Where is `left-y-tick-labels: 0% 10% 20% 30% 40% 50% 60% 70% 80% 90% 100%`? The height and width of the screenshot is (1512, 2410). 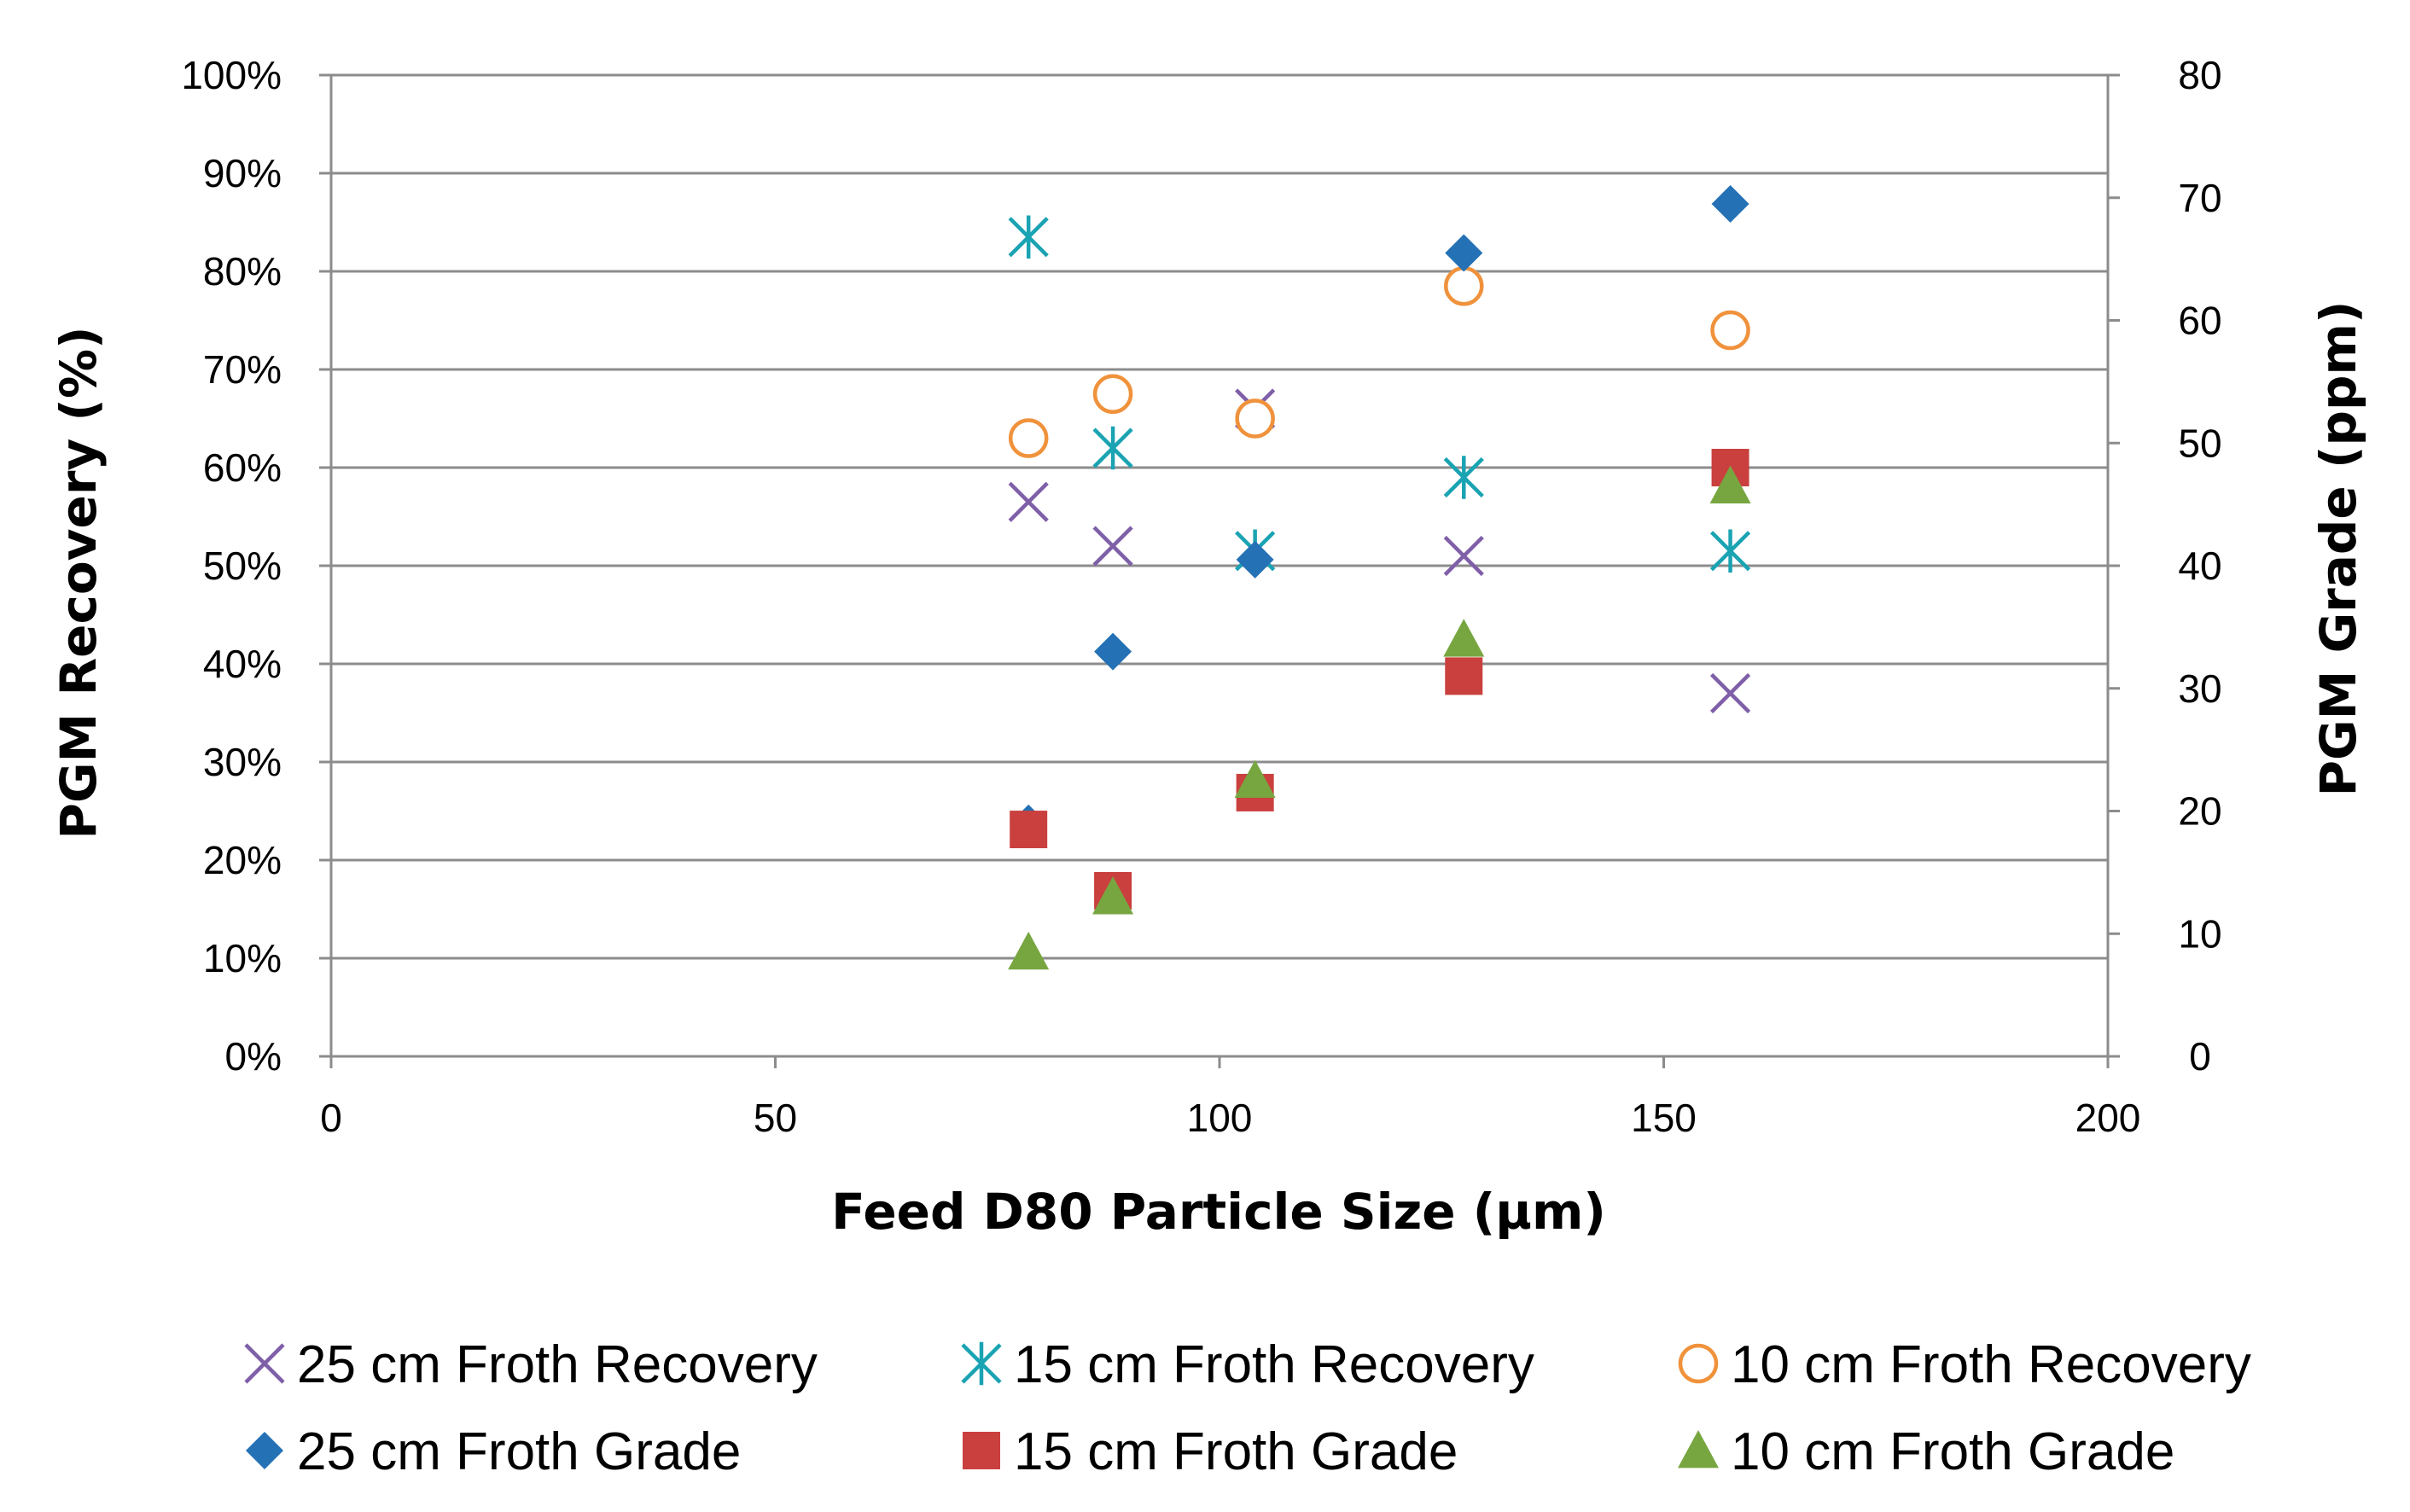
left-y-tick-labels: 0% 10% 20% 30% 40% 50% 60% 70% 80% 90% 100% is located at coordinates (232, 566).